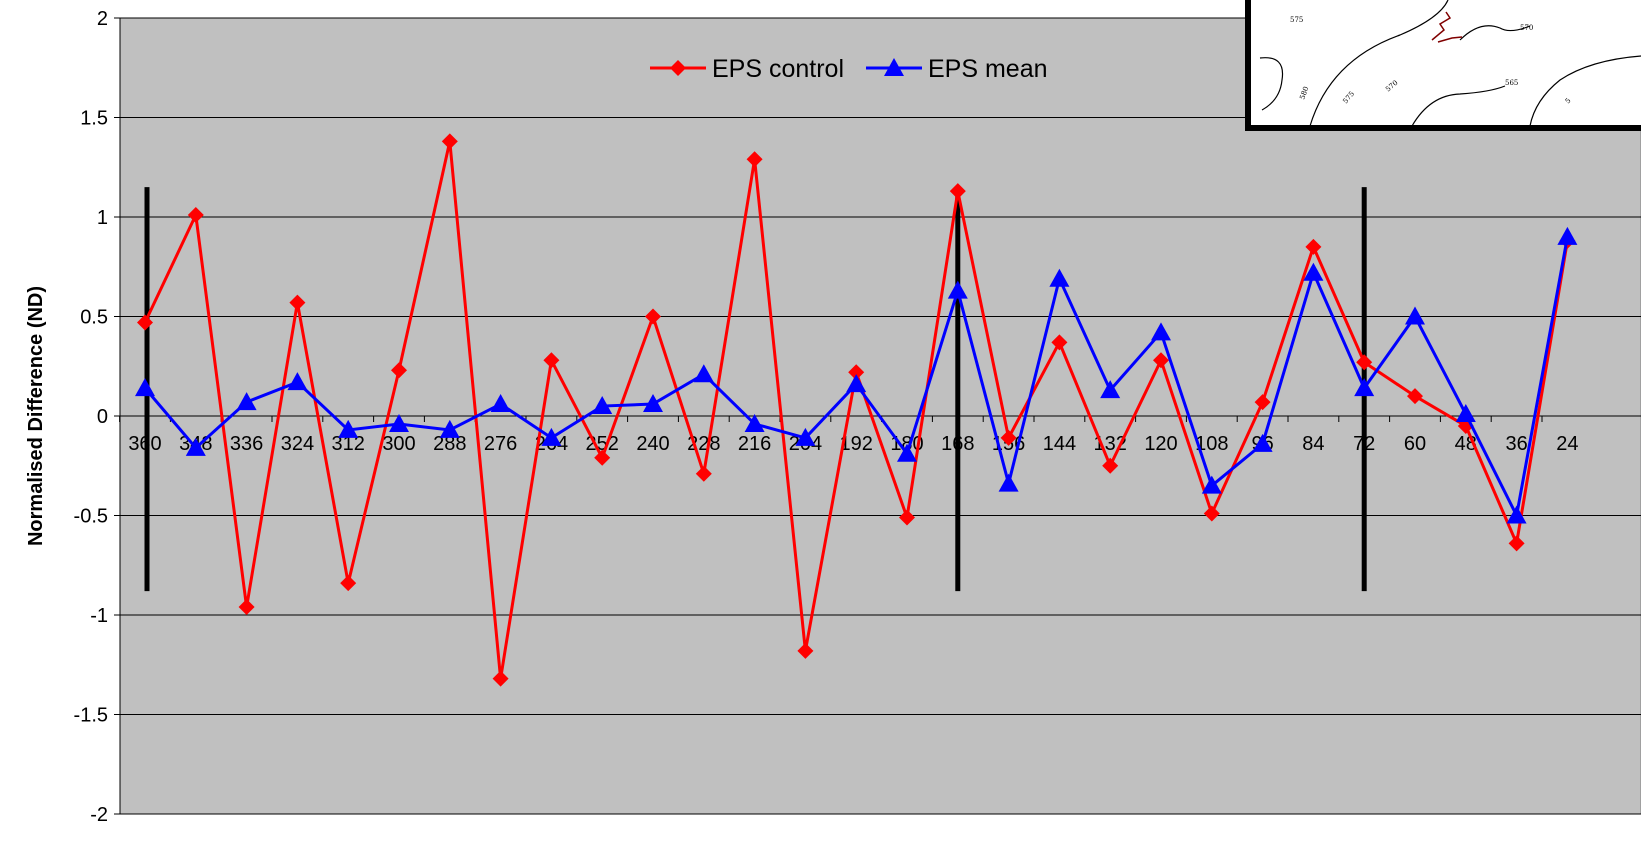 The image size is (1641, 861). What do you see at coordinates (94, 318) in the screenshot?
I see `y-tick-label: 0.5` at bounding box center [94, 318].